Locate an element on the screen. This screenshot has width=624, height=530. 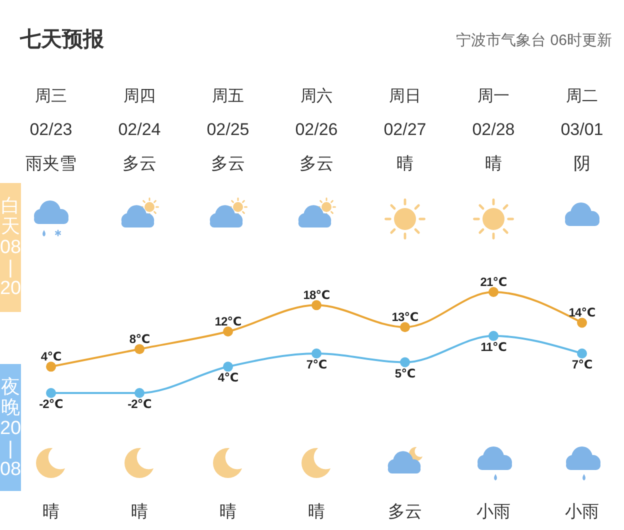
data-label: 12℃ is located at coordinates (228, 321).